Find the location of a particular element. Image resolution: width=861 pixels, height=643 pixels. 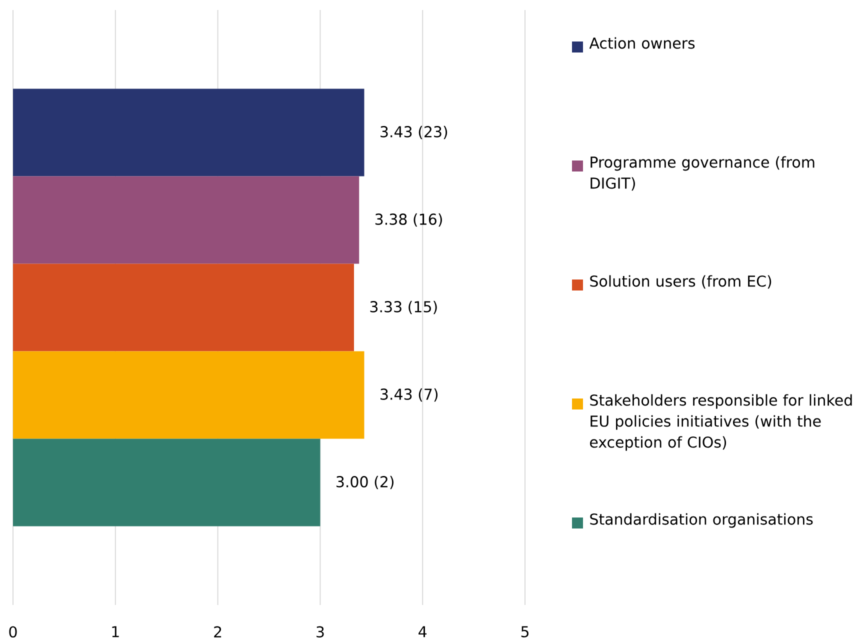

legend-label: Standardisation organisations is located at coordinates (701, 520).